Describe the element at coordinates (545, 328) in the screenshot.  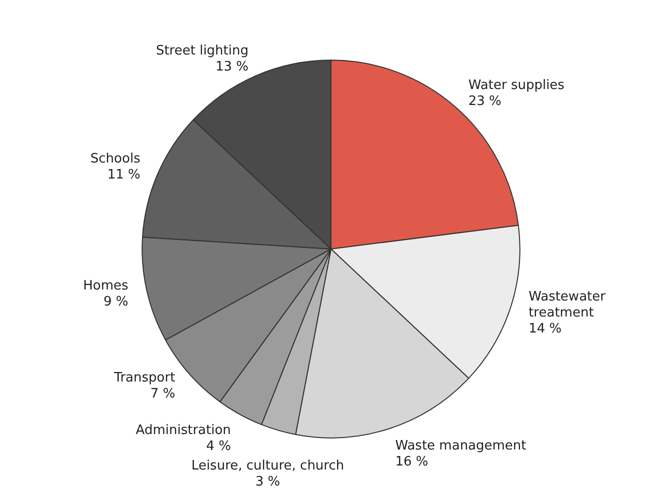
I see `data-label: 14 %` at that location.